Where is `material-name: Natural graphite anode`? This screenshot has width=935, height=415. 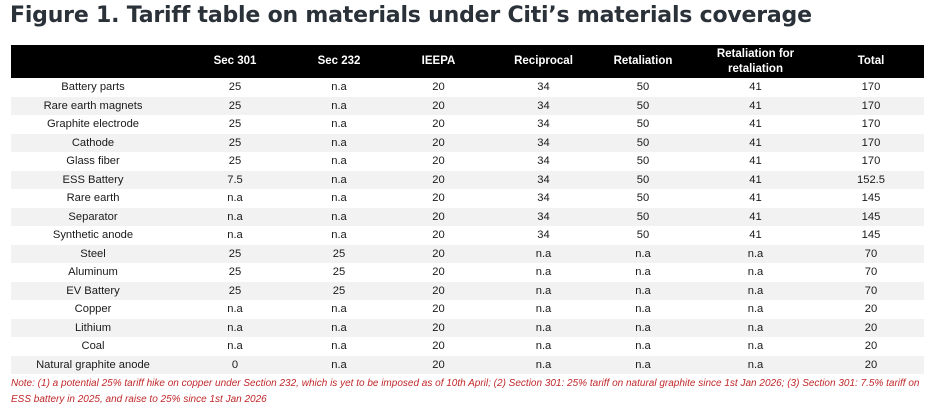 material-name: Natural graphite anode is located at coordinates (93, 364).